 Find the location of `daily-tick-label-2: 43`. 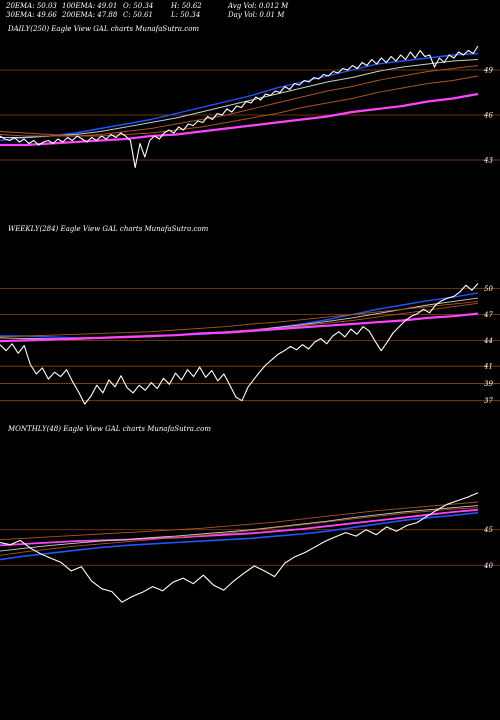

daily-tick-label-2: 43 is located at coordinates (488, 161).